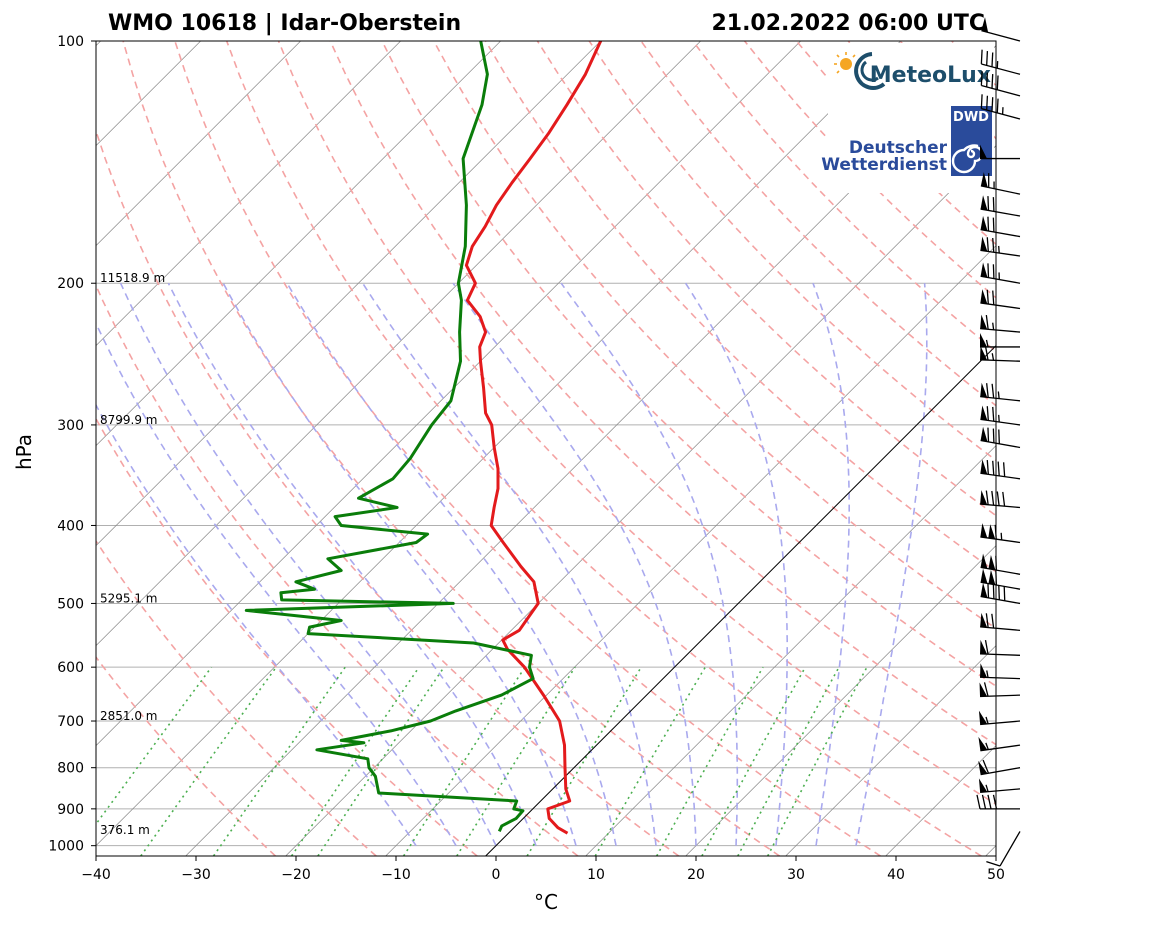 Image resolution: width=1160 pixels, height=925 pixels. What do you see at coordinates (70, 769) in the screenshot?
I see `y-tick-label: 800` at bounding box center [70, 769].